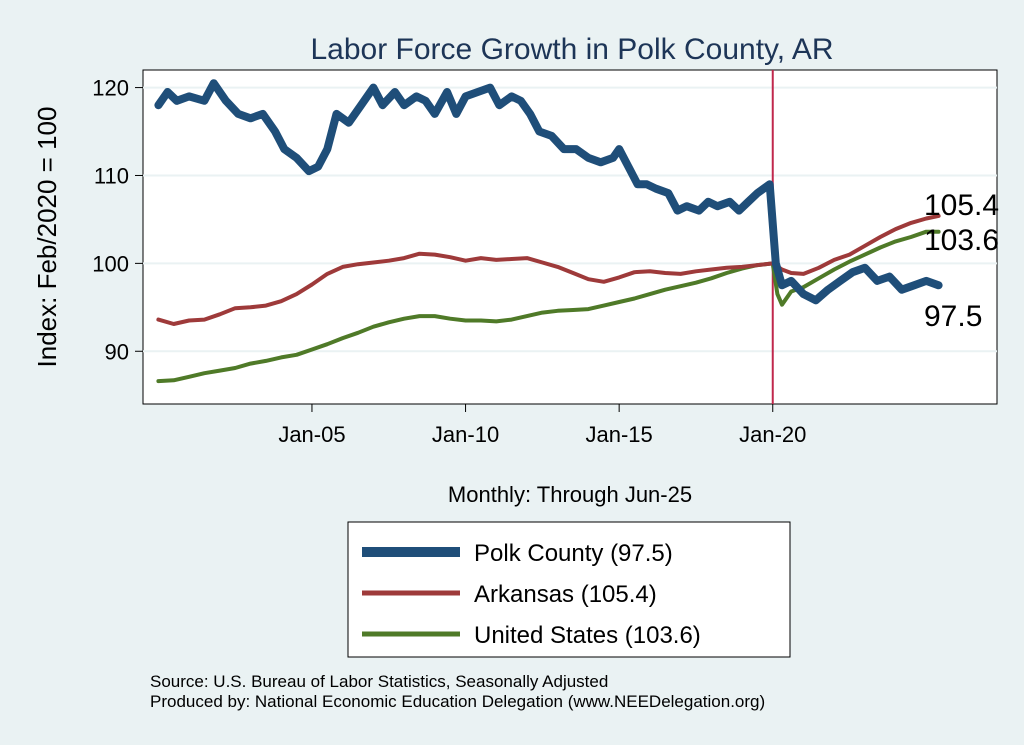 The image size is (1024, 745). I want to click on end-label-arkansas: 105.4, so click(961, 205).